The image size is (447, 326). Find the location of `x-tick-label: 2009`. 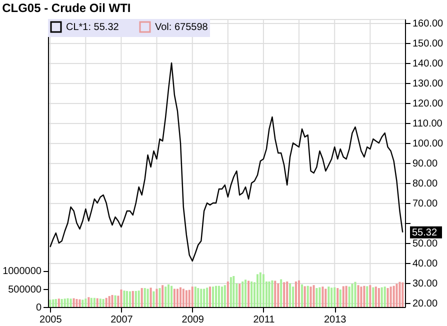

x-tick-label: 2009 is located at coordinates (193, 320).